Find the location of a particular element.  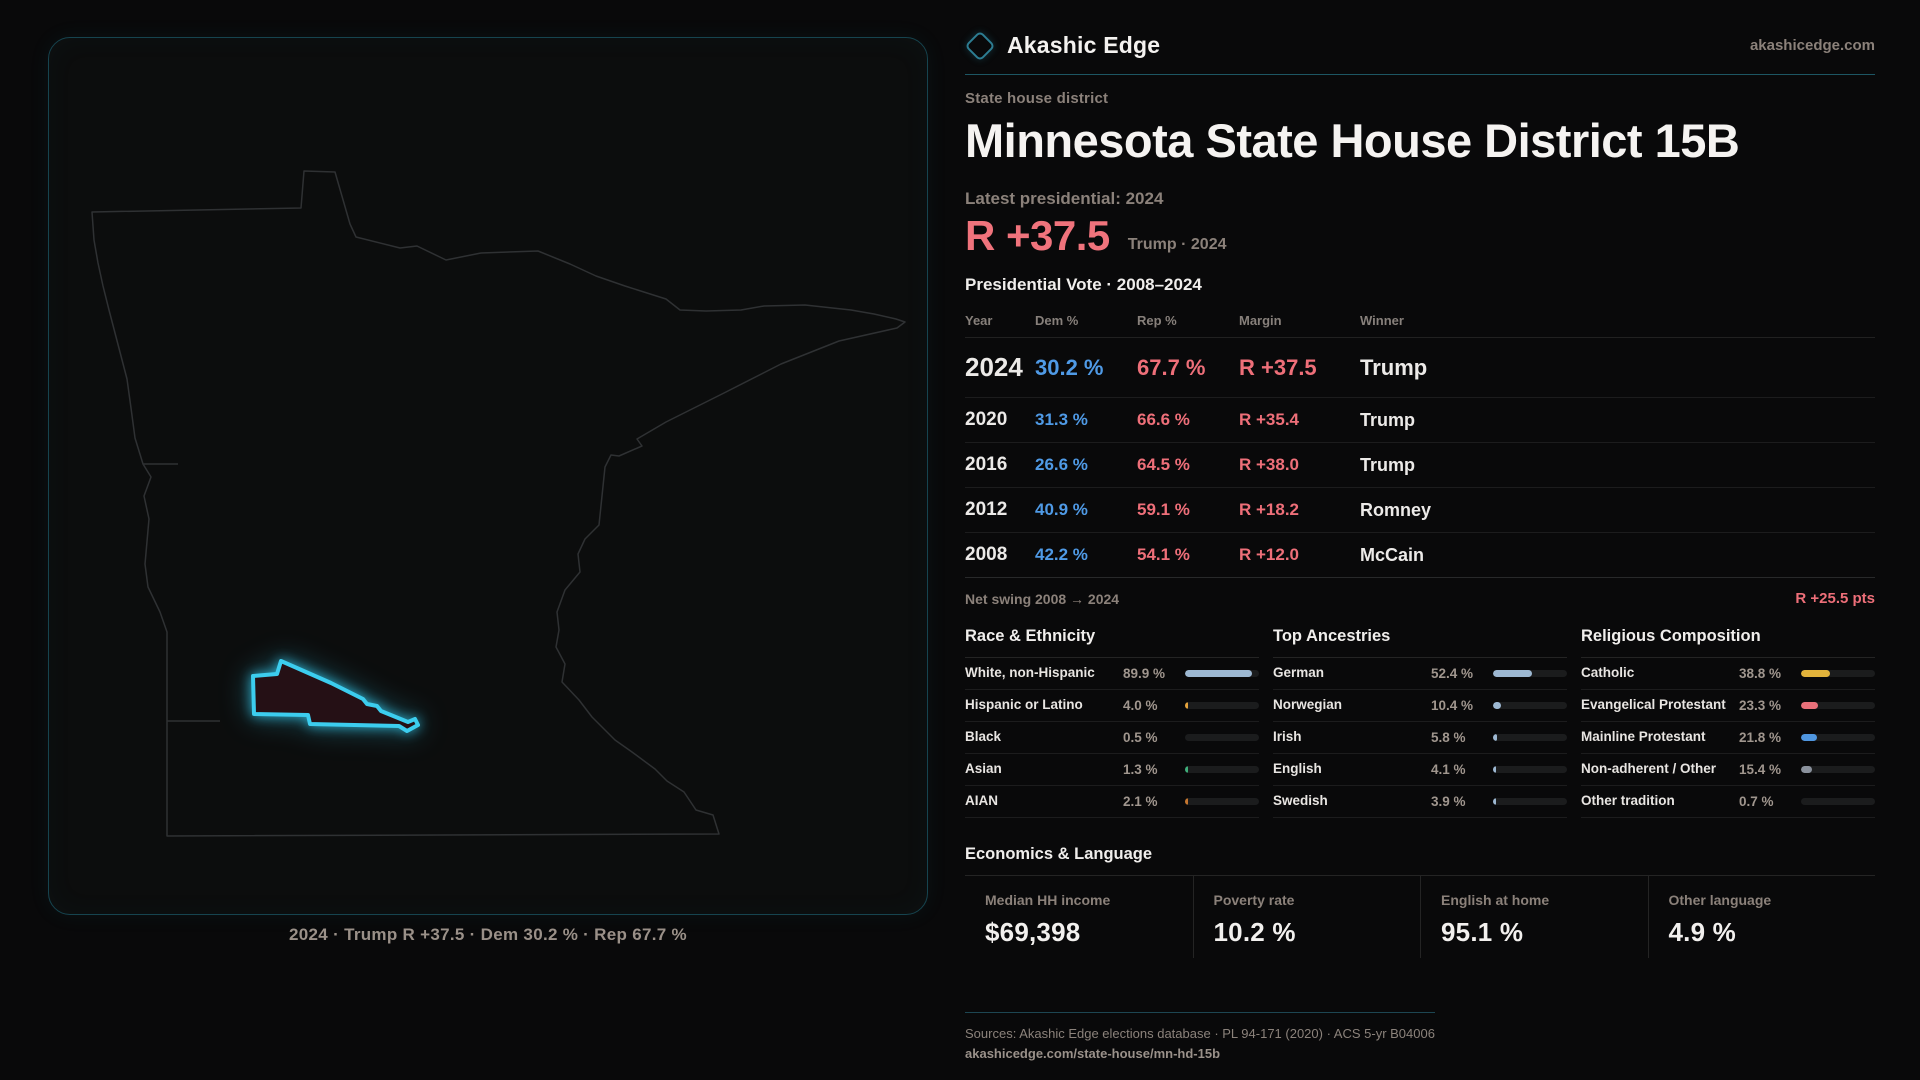

demographic-value: 0.5 % is located at coordinates (1140, 738).